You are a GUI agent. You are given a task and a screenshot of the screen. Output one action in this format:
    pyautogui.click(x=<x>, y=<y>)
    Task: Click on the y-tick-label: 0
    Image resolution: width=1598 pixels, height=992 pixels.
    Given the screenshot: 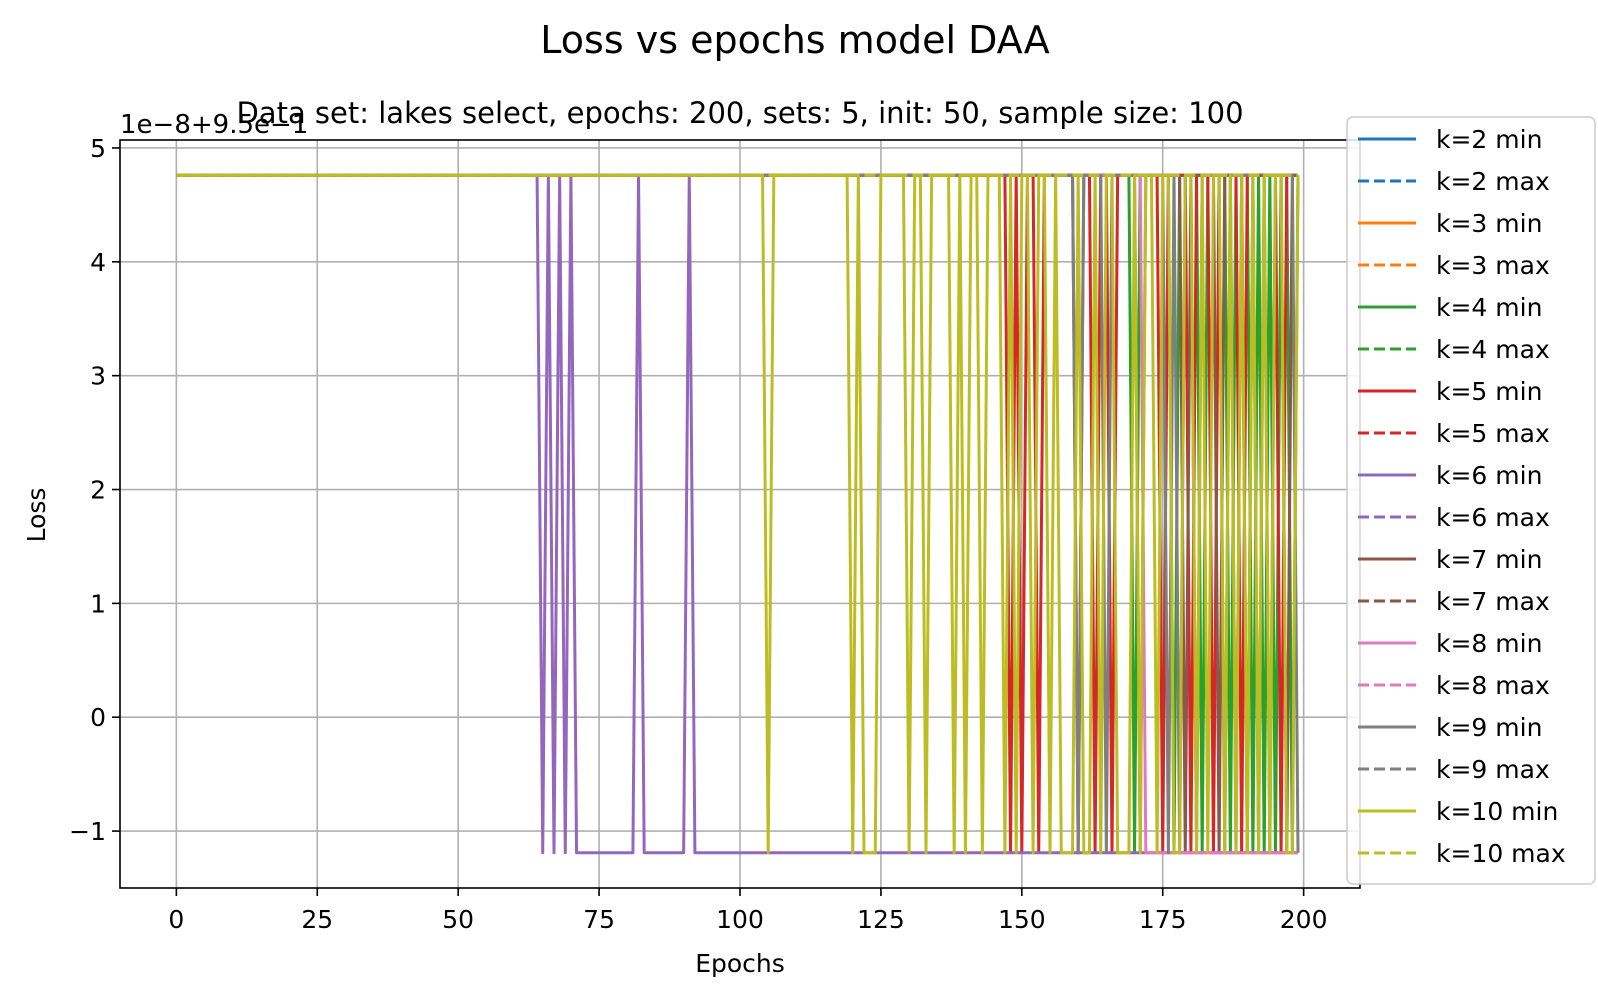 What is the action you would take?
    pyautogui.click(x=98, y=717)
    